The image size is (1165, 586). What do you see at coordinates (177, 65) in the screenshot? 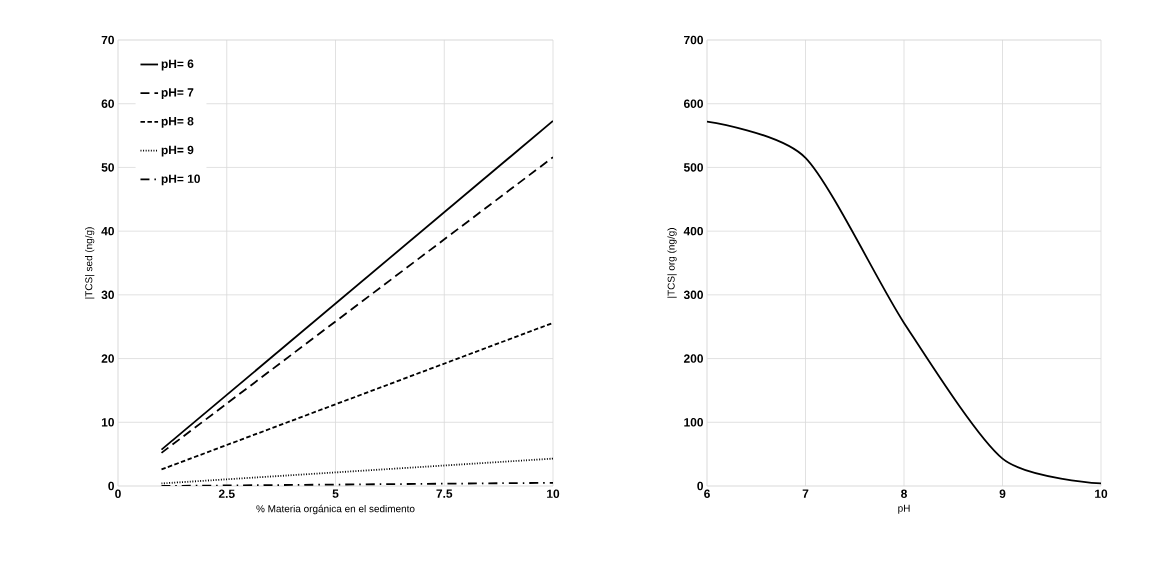
I see `legend-label: pH= 6` at bounding box center [177, 65].